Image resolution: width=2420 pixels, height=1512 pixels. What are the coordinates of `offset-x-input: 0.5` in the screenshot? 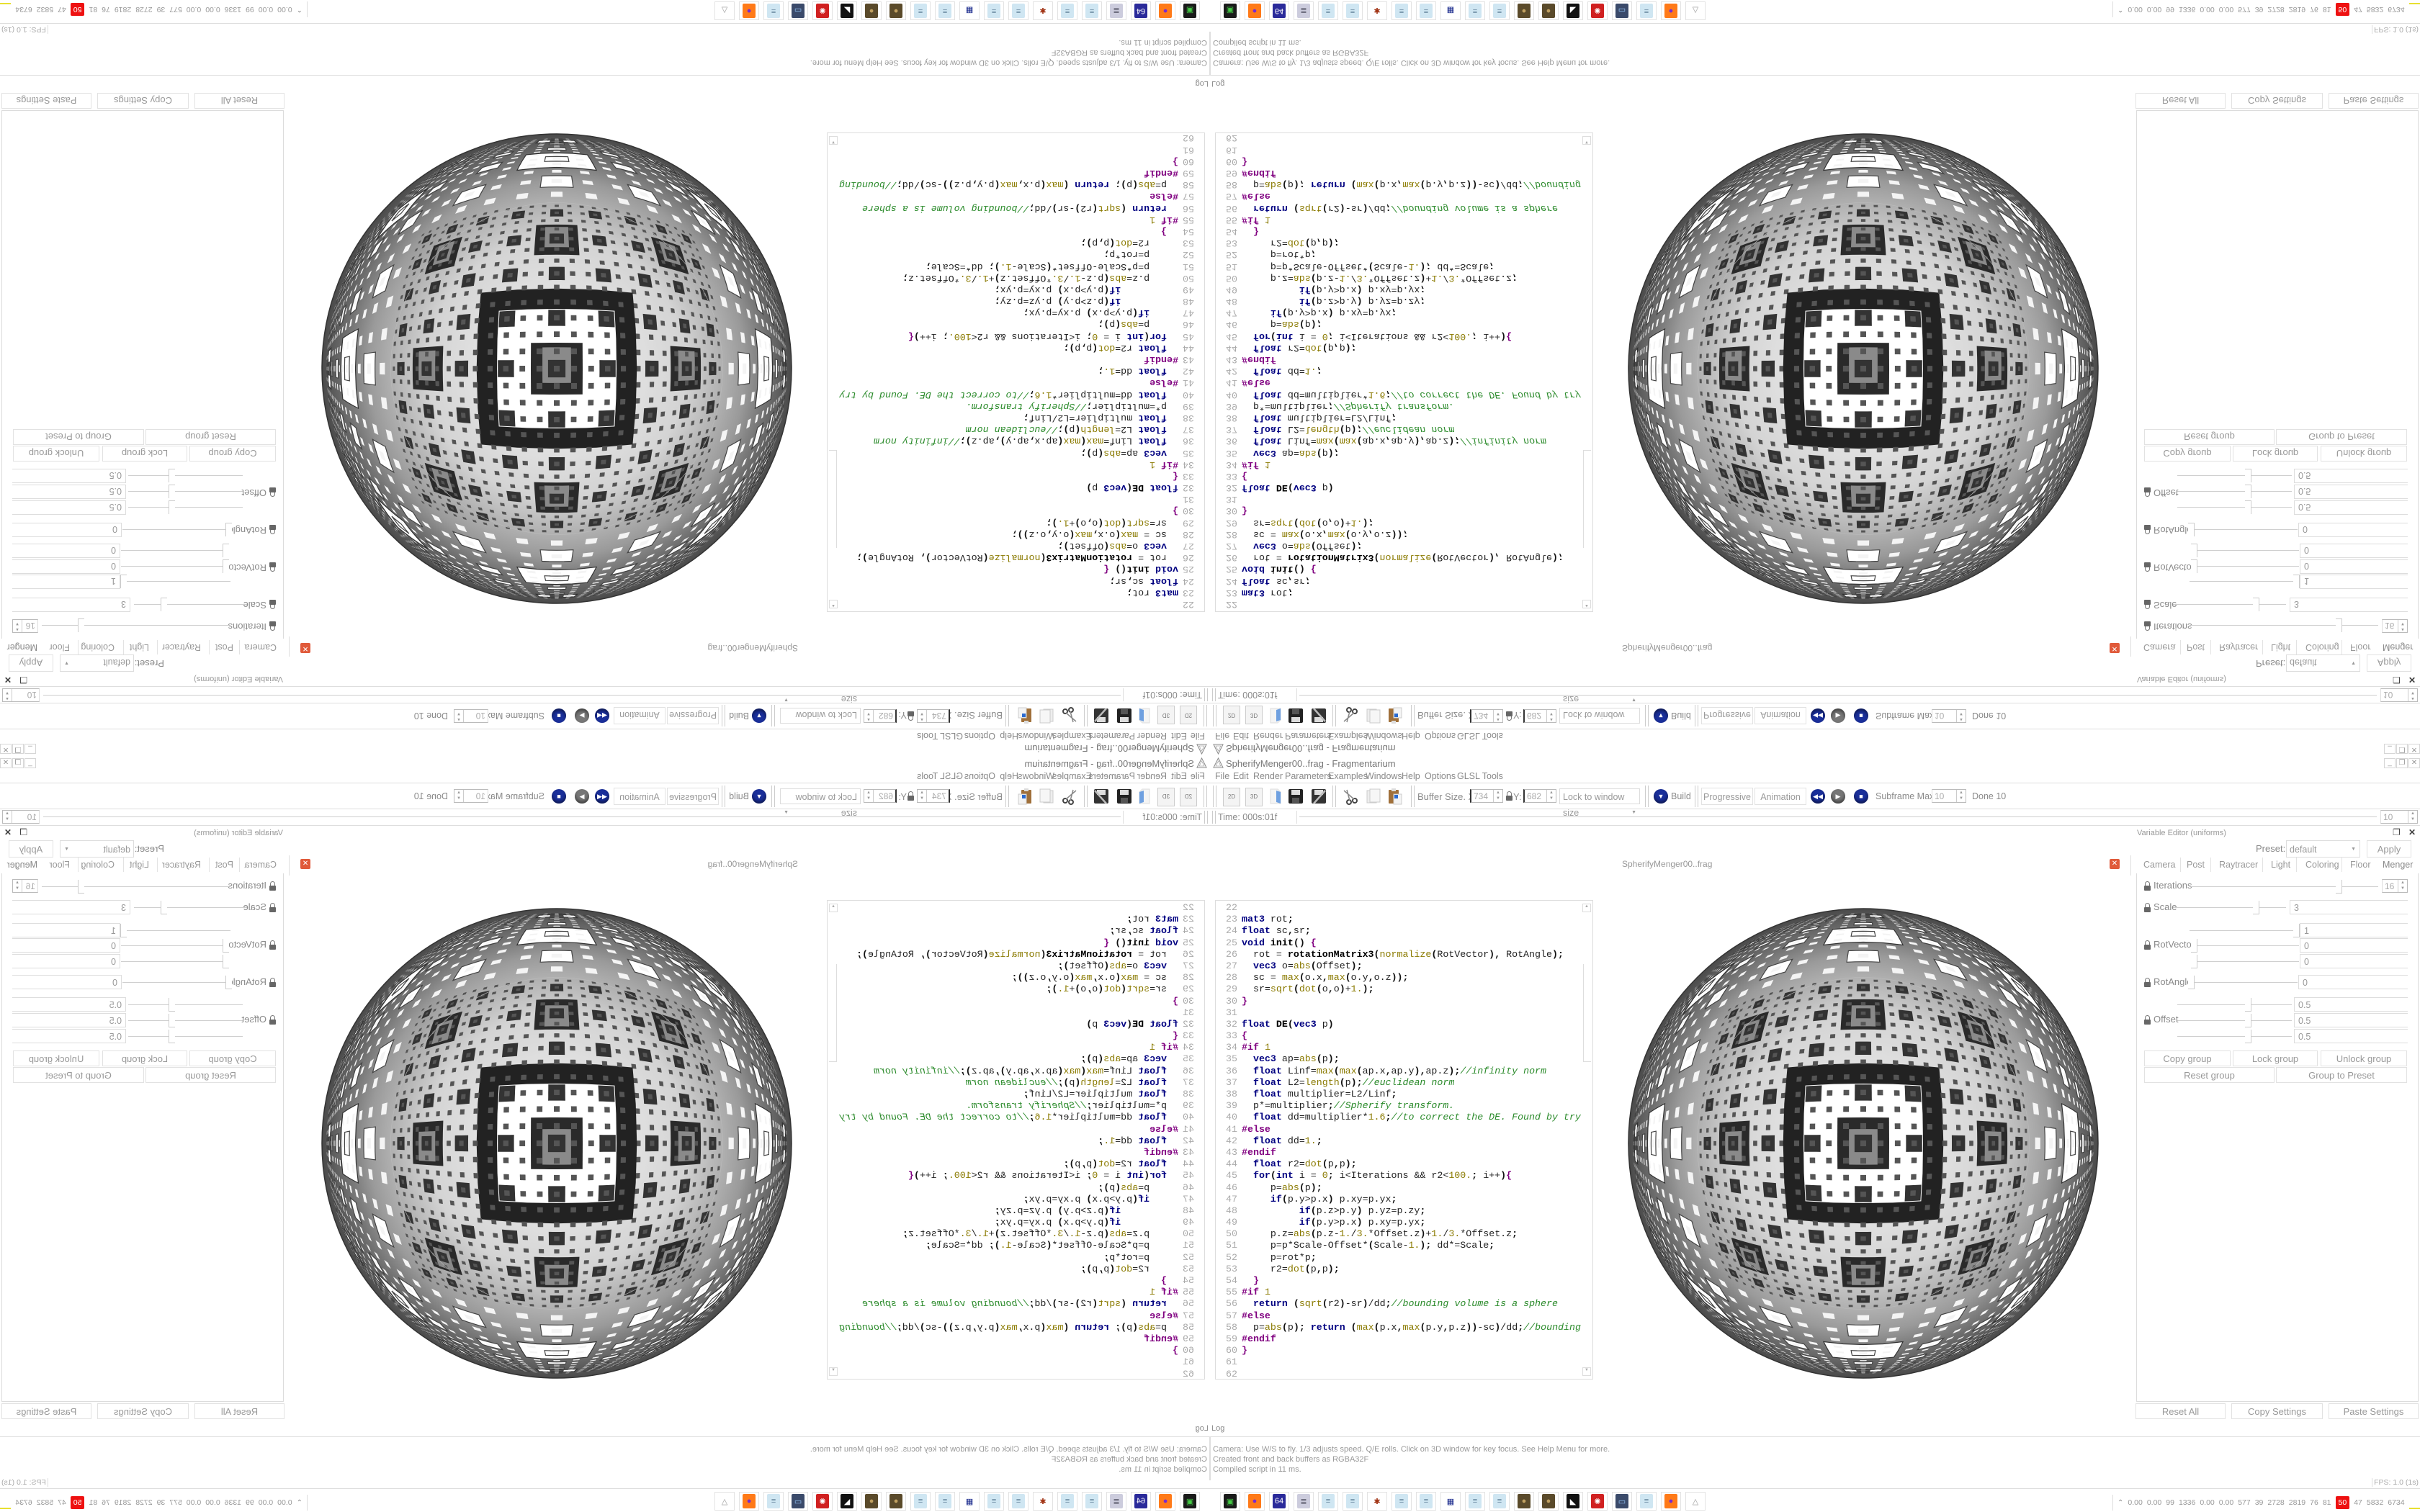 It's located at (69, 507).